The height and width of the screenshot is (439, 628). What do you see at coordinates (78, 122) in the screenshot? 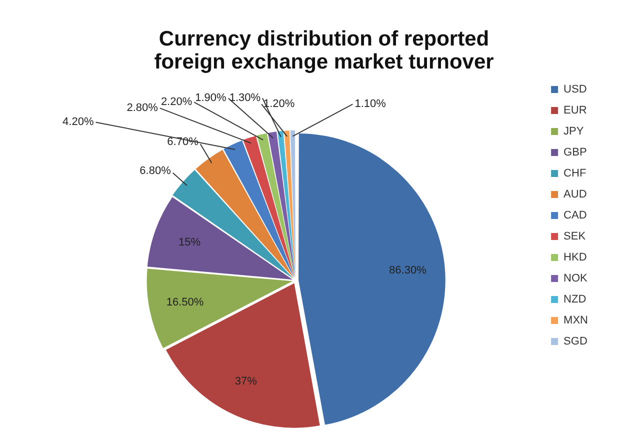
I see `data-label: 4.20%` at bounding box center [78, 122].